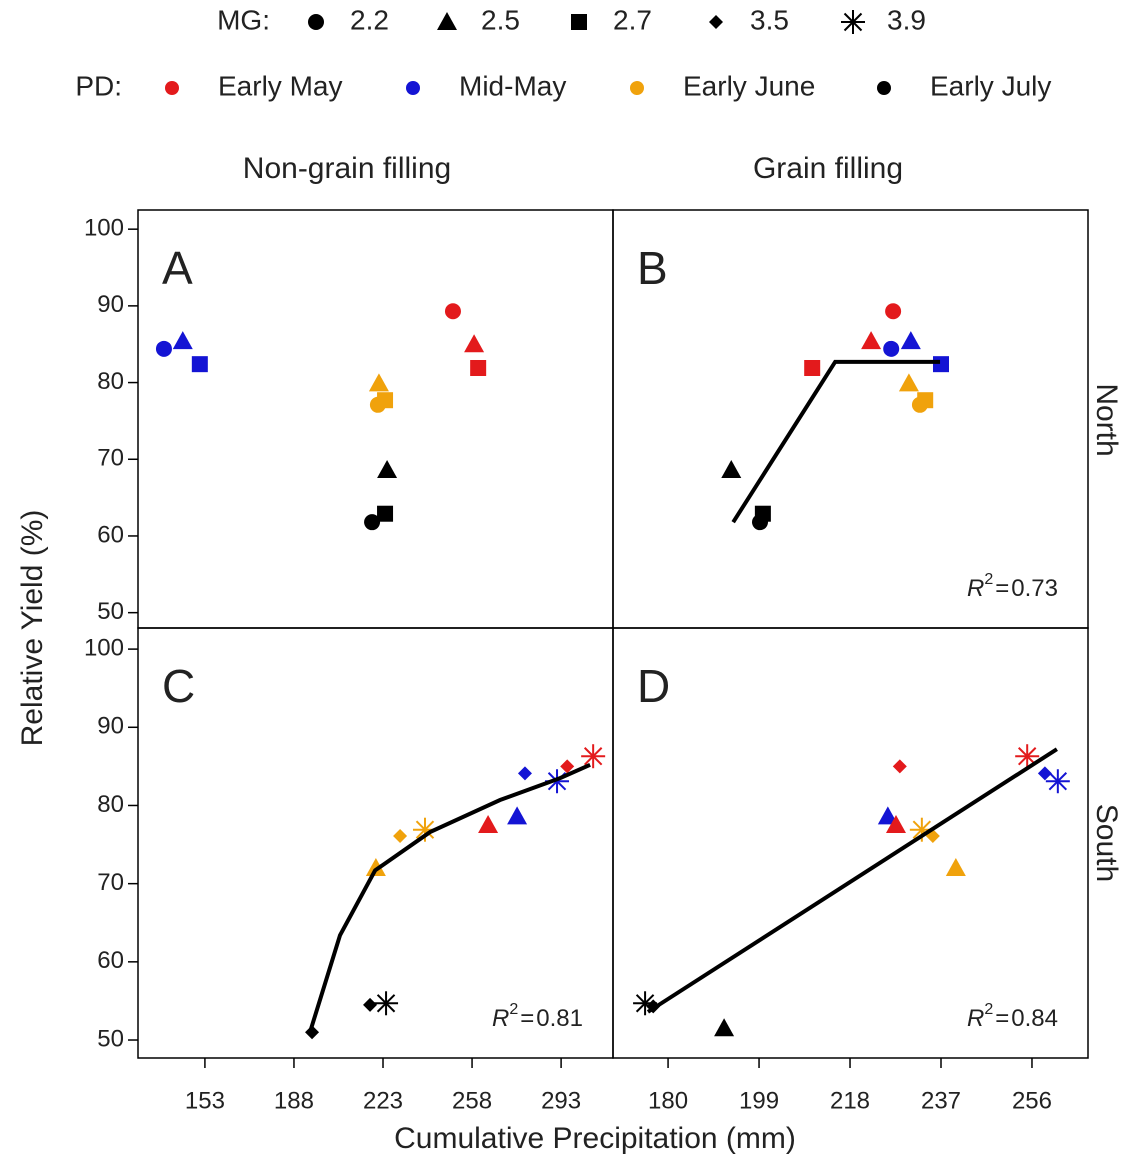 Image resolution: width=1133 pixels, height=1163 pixels. I want to click on legend-label: Mid-May, so click(512, 85).